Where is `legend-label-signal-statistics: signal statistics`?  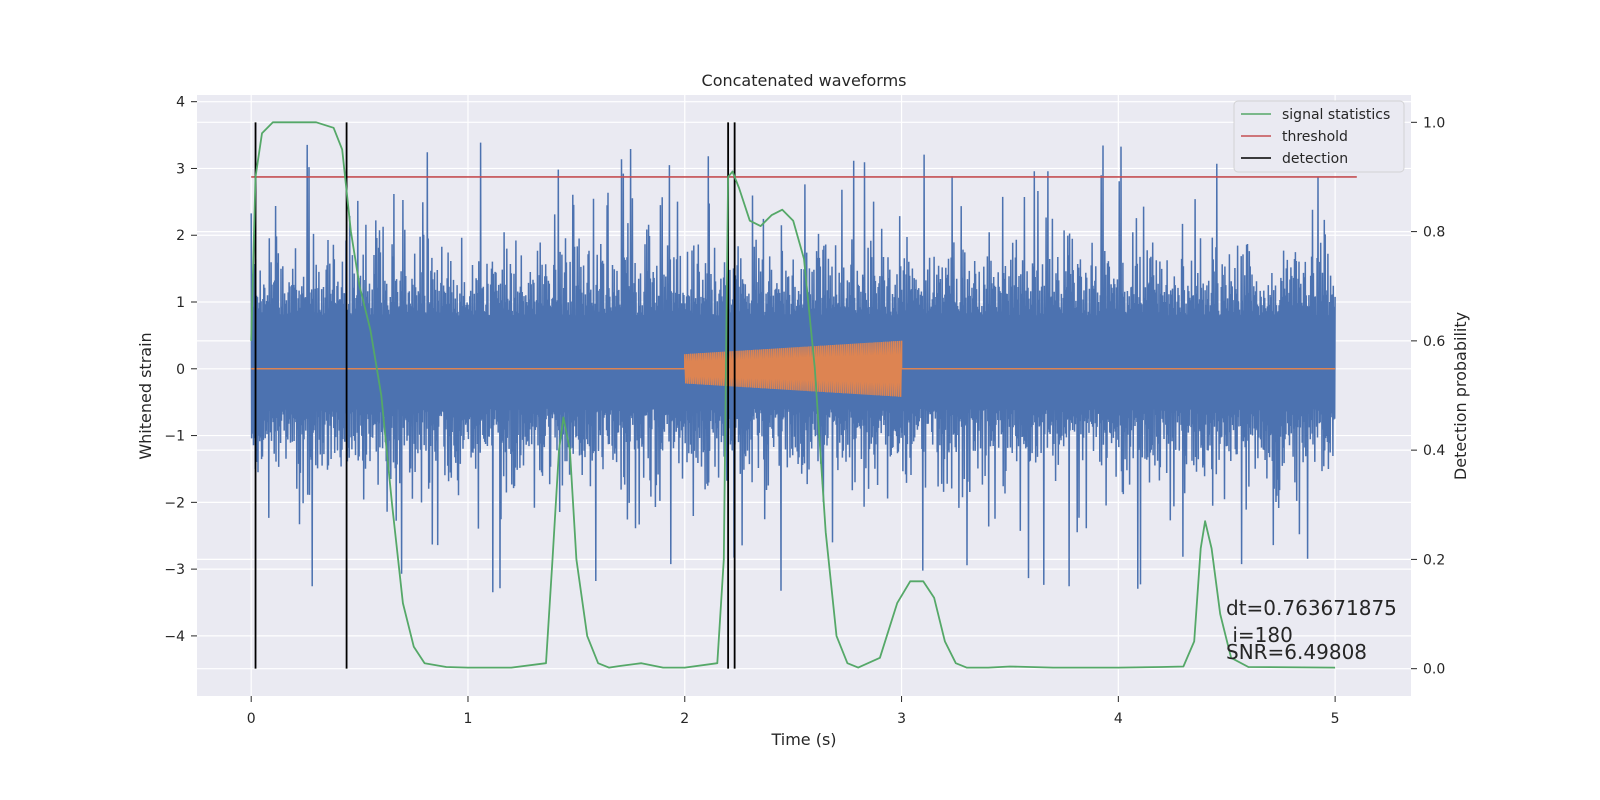
legend-label-signal-statistics: signal statistics is located at coordinates (1336, 115).